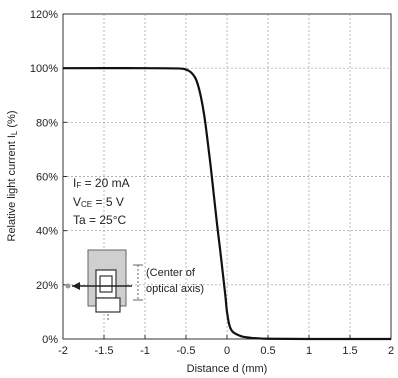 This screenshot has width=398, height=378. I want to click on x-tick-label: 0.5, so click(267, 351).